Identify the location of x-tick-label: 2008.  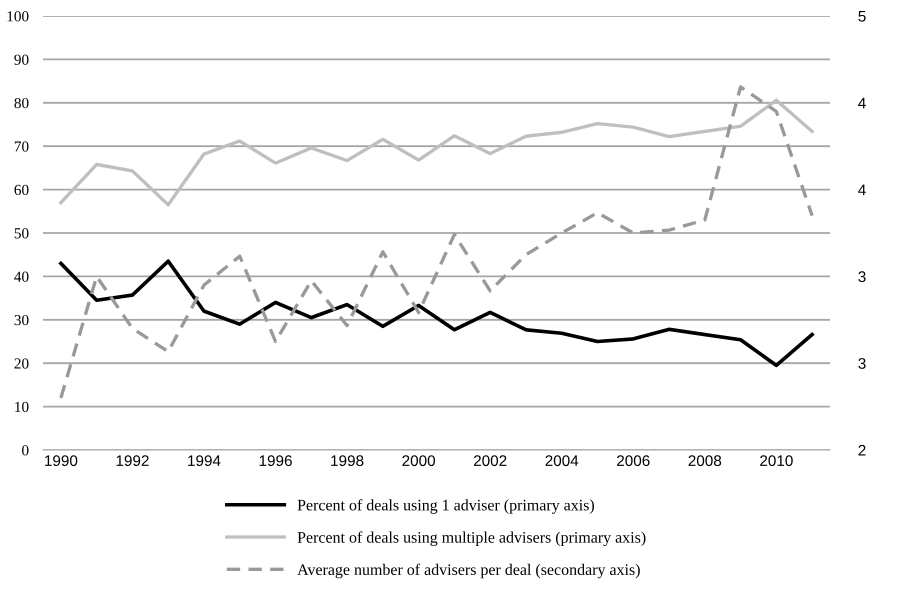
(705, 460).